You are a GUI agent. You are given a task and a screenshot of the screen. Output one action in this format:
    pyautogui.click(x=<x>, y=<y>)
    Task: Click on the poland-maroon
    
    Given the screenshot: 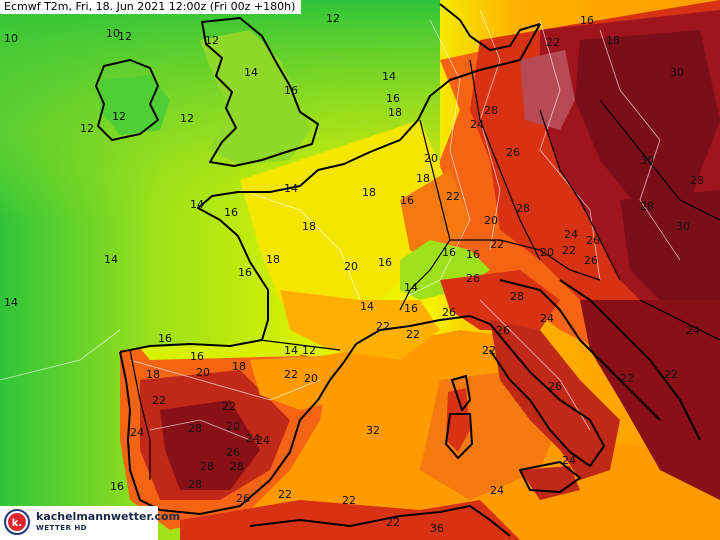 What is the action you would take?
    pyautogui.click(x=647, y=120)
    